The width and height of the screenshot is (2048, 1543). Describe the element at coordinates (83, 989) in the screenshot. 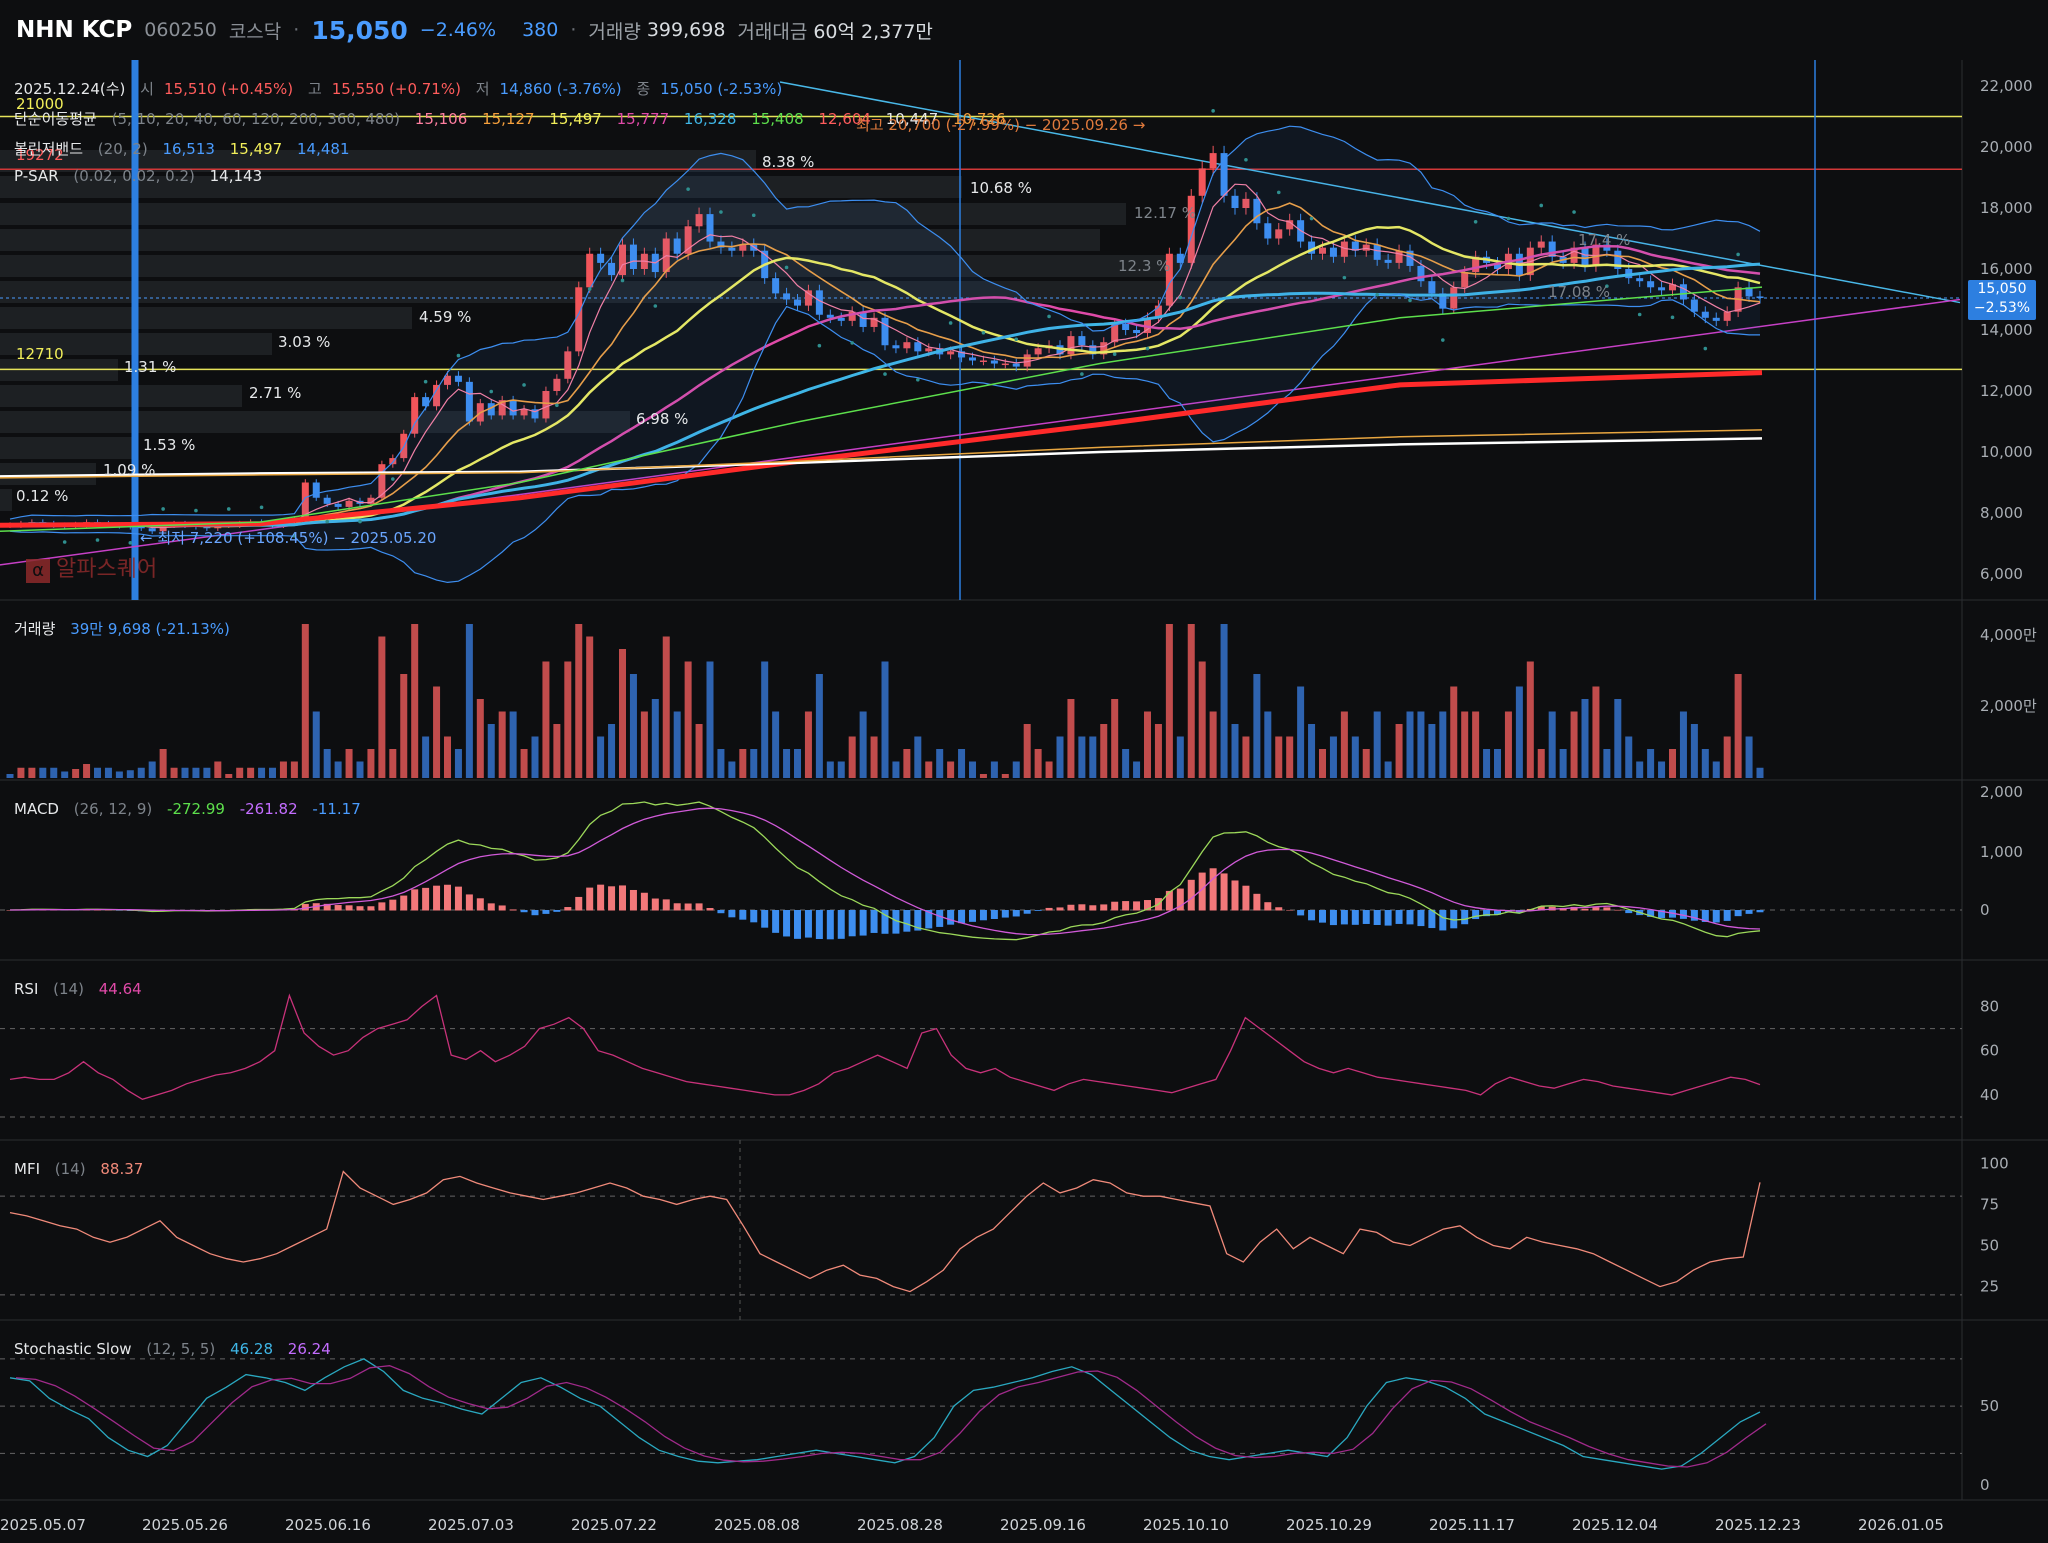

I see `rsi-legend: RSI (14) 44.64` at that location.